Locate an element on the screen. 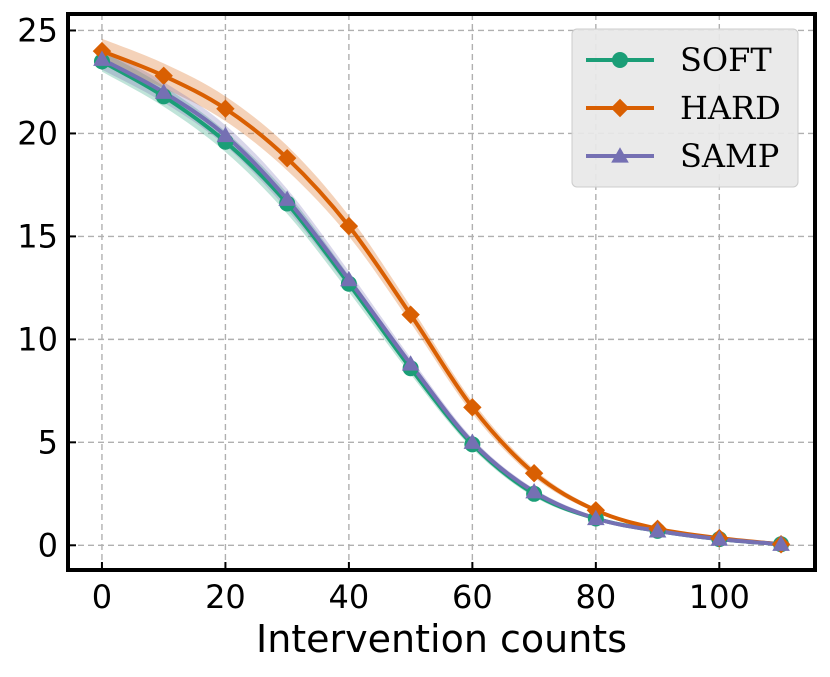 The width and height of the screenshot is (830, 677). y-tick-label: 0 is located at coordinates (48, 545).